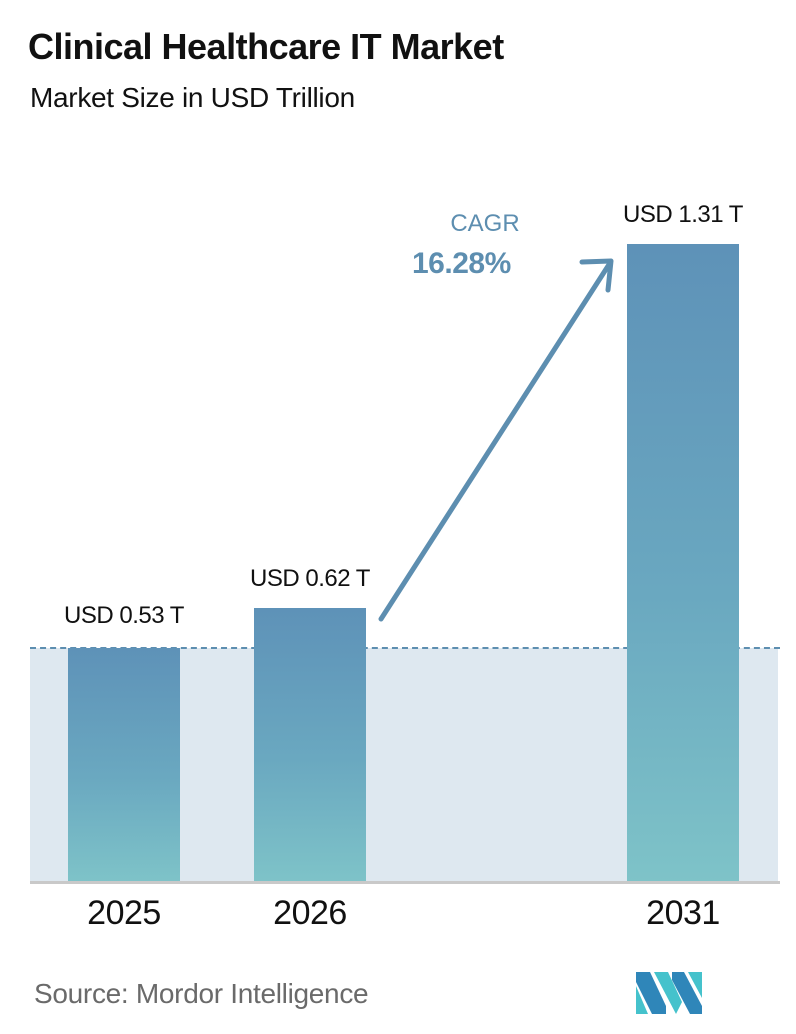 This screenshot has height=1034, width=796. Describe the element at coordinates (310, 745) in the screenshot. I see `bar-2026` at that location.